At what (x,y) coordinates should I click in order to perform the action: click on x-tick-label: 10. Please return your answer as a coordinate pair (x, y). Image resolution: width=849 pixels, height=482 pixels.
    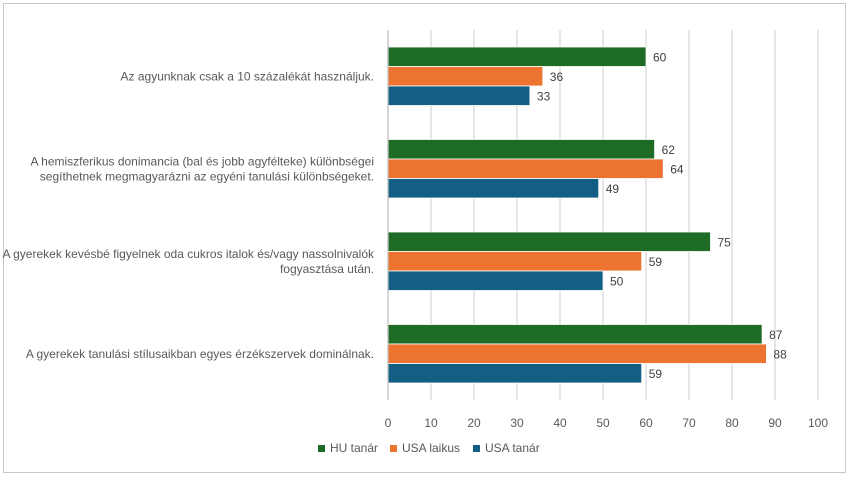
    Looking at the image, I should click on (431, 423).